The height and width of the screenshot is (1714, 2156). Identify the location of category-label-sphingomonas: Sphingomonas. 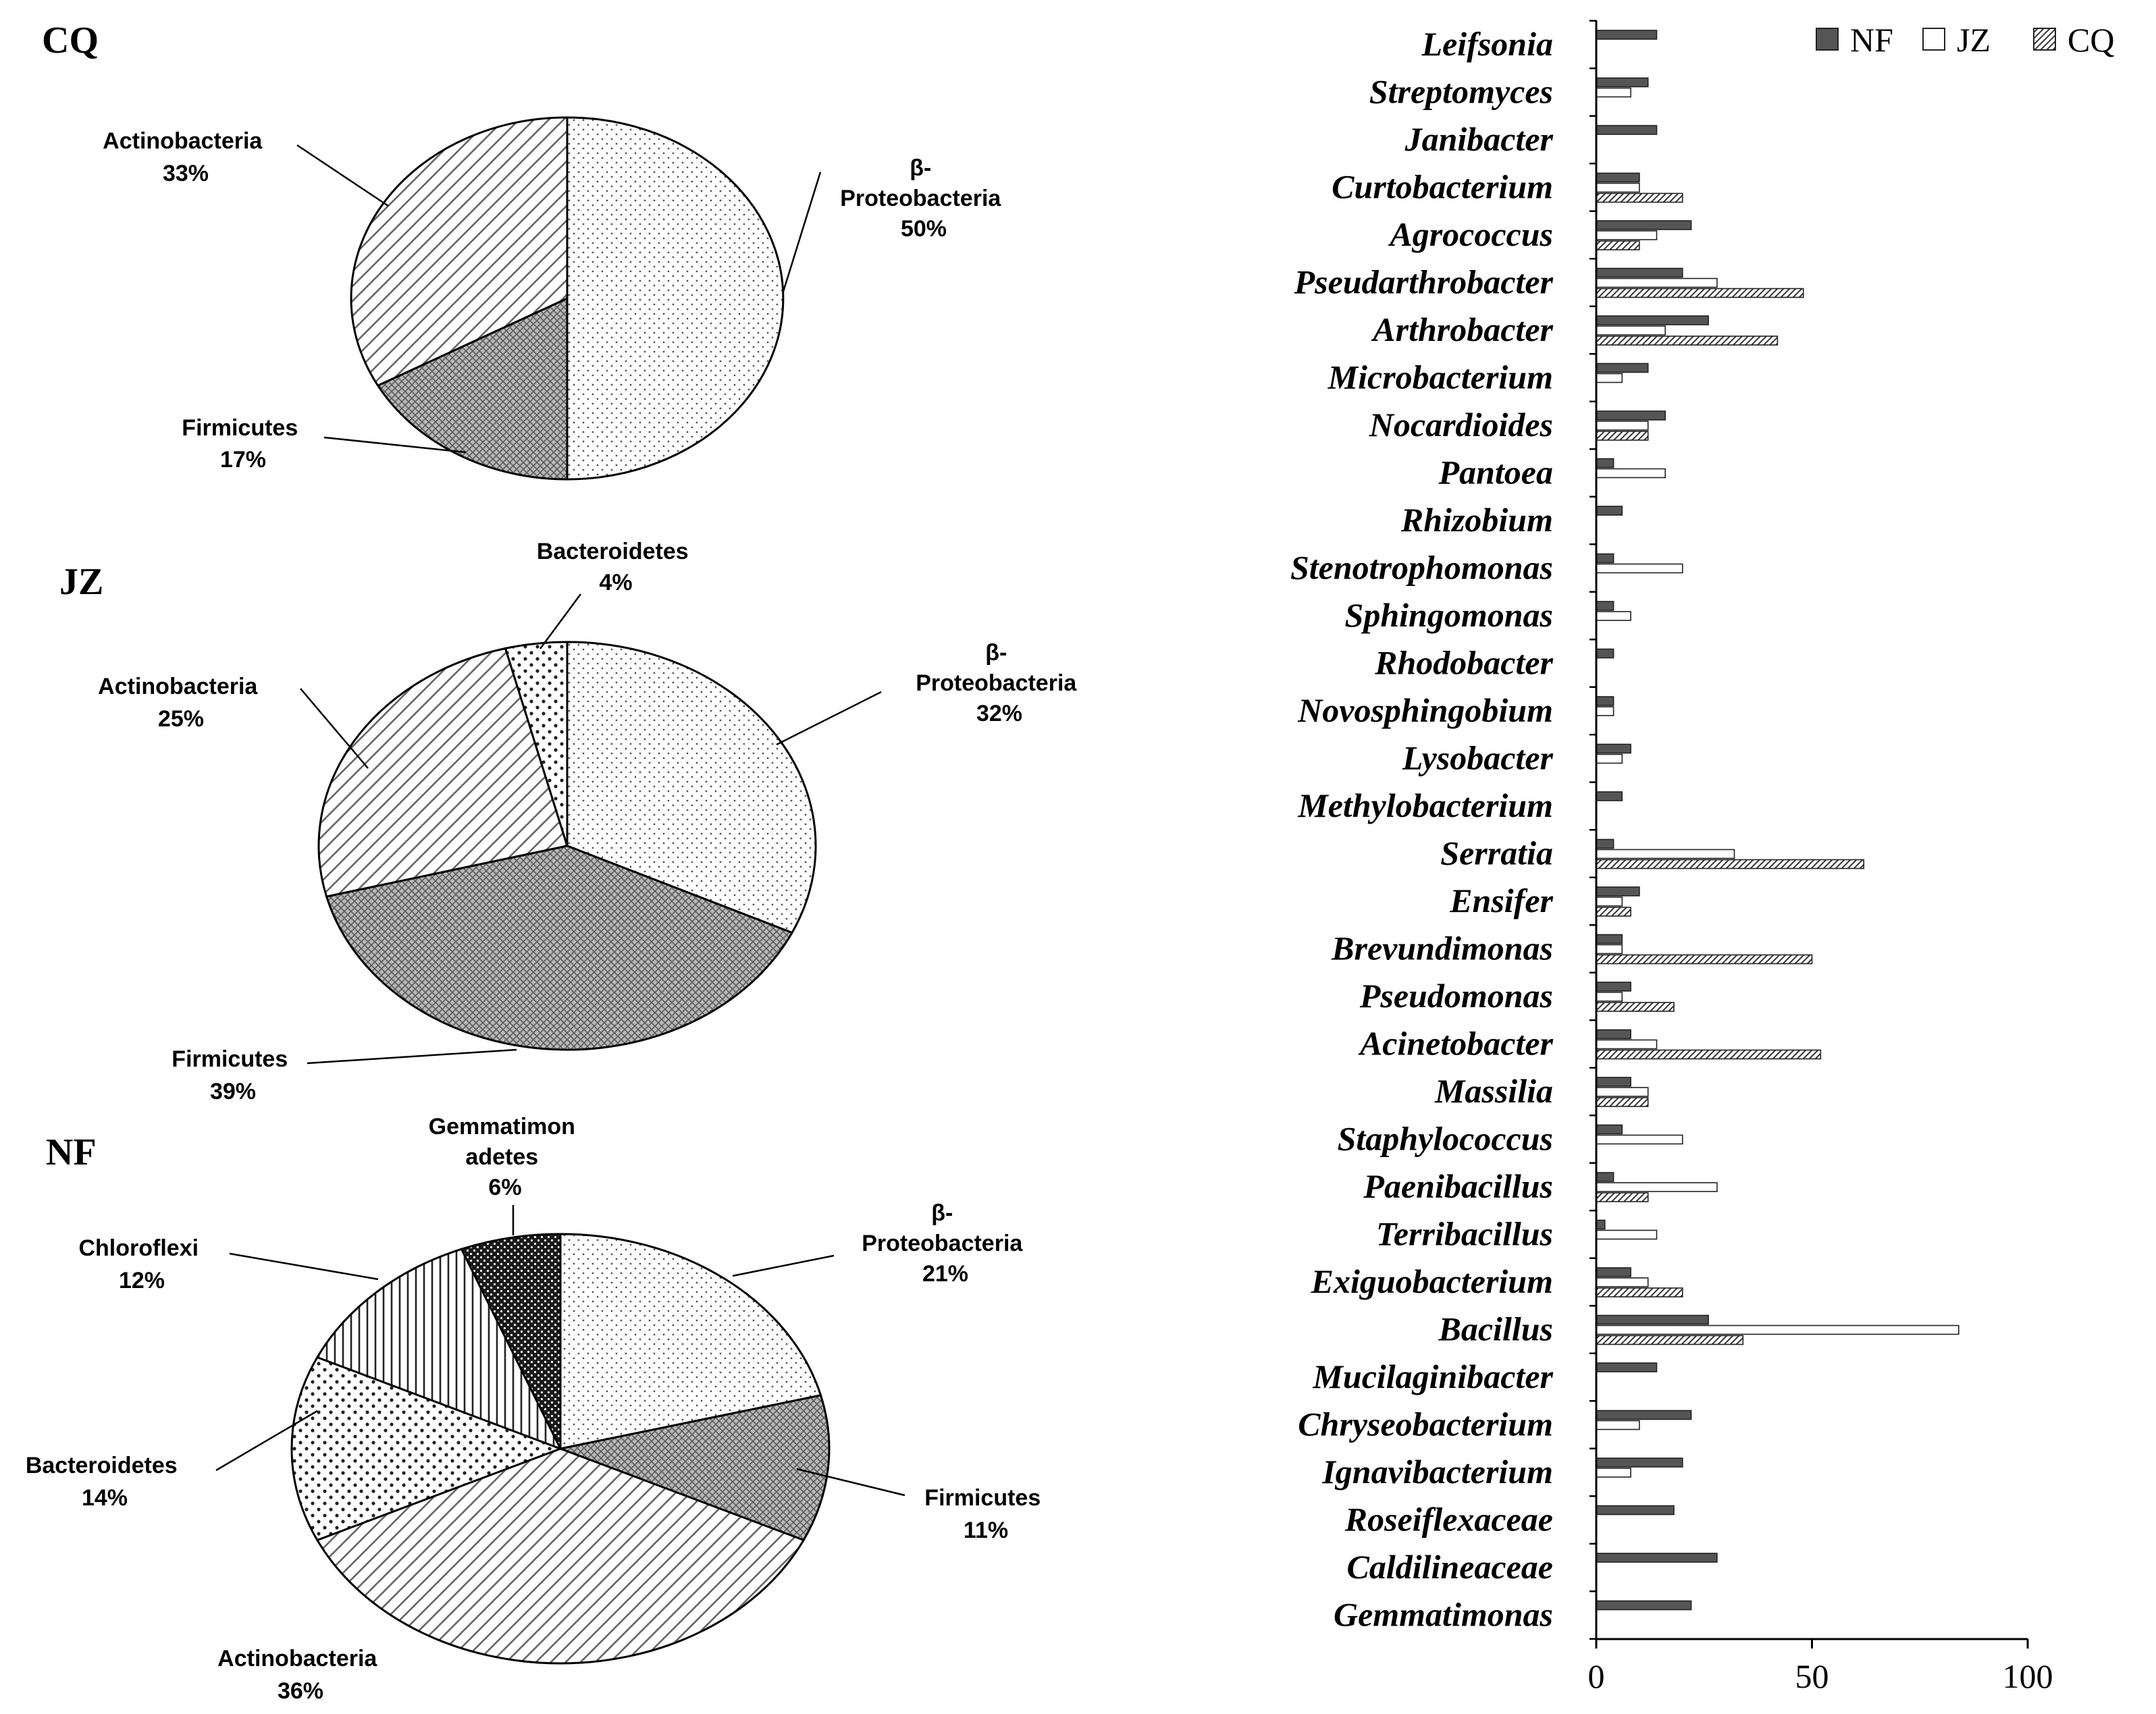
(1449, 615).